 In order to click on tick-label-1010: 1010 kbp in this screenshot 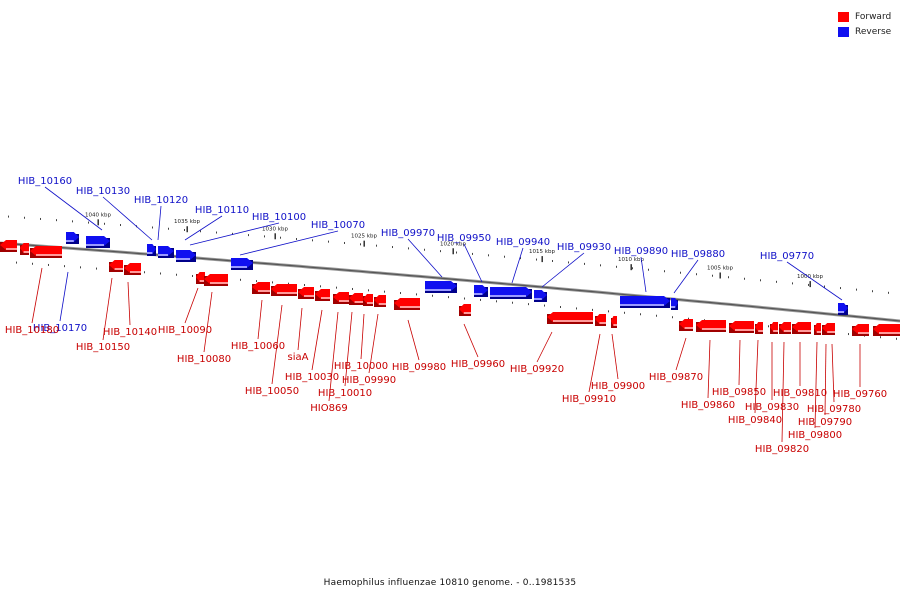, I will do `click(631, 260)`.